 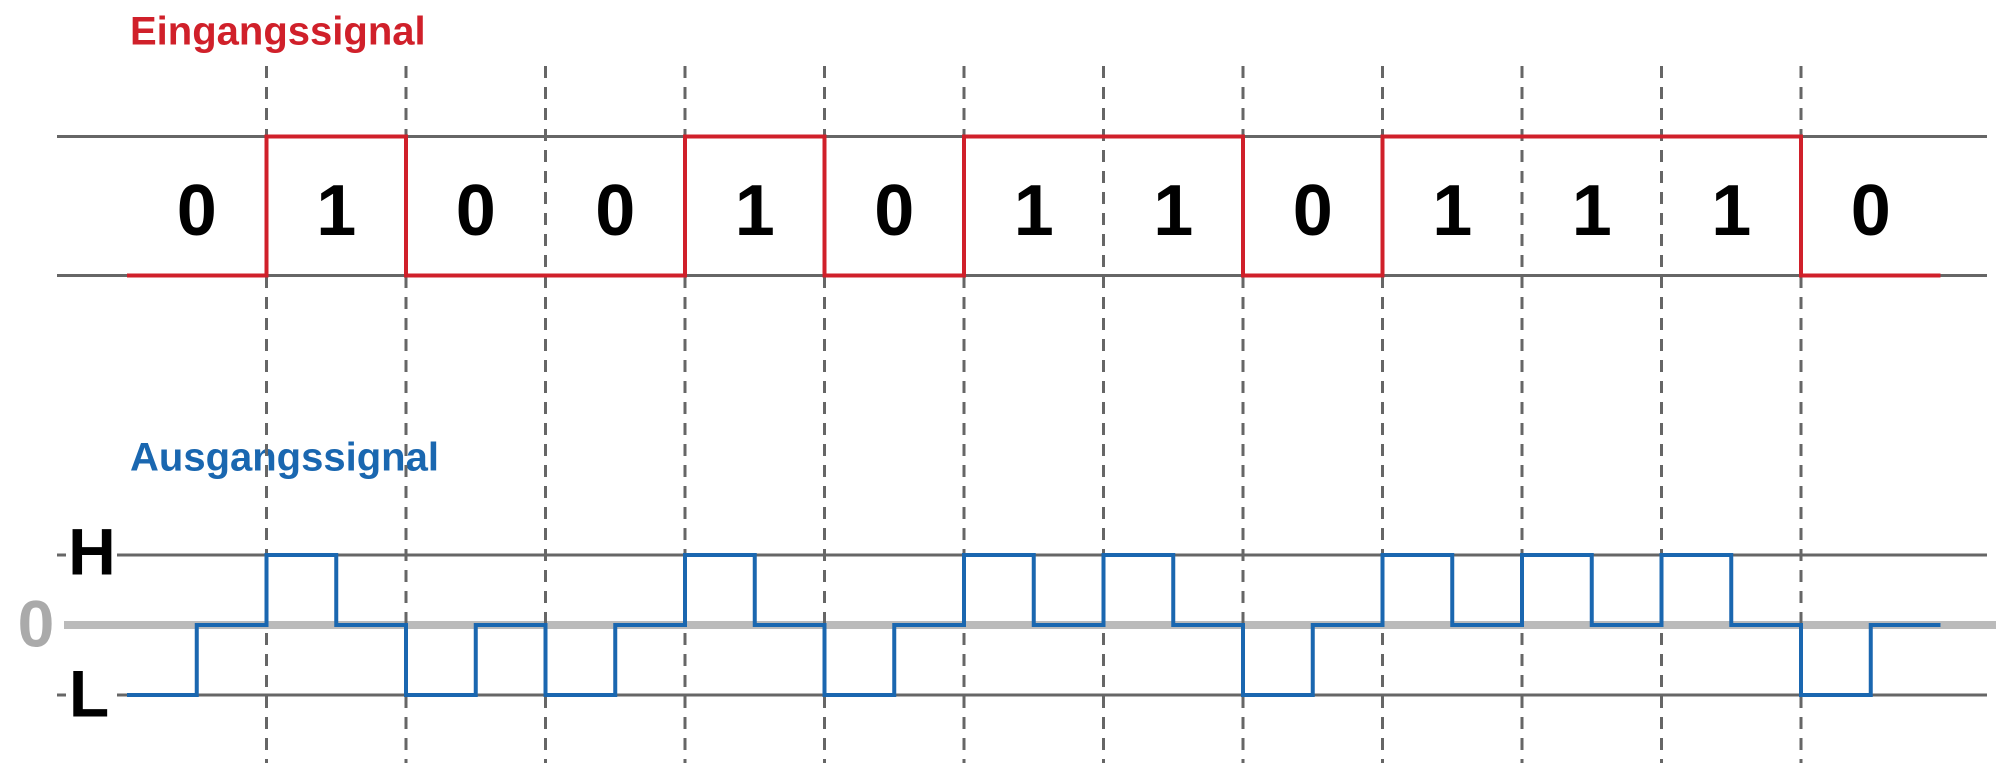 I want to click on output-title: Ausgangssignal, so click(x=284, y=458).